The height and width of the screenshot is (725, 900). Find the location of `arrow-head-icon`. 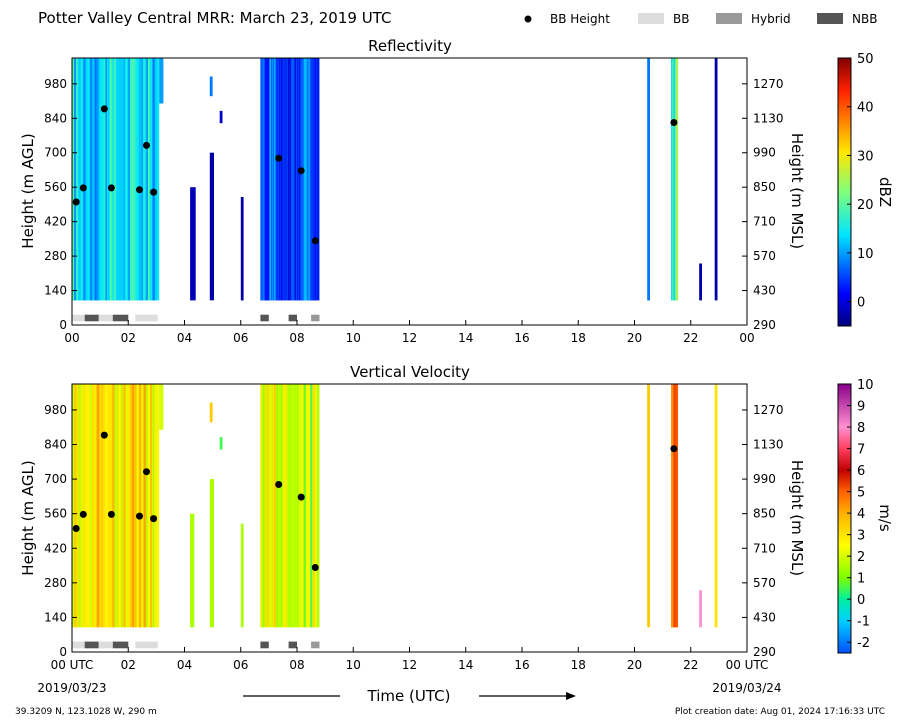

arrow-head-icon is located at coordinates (571, 696).